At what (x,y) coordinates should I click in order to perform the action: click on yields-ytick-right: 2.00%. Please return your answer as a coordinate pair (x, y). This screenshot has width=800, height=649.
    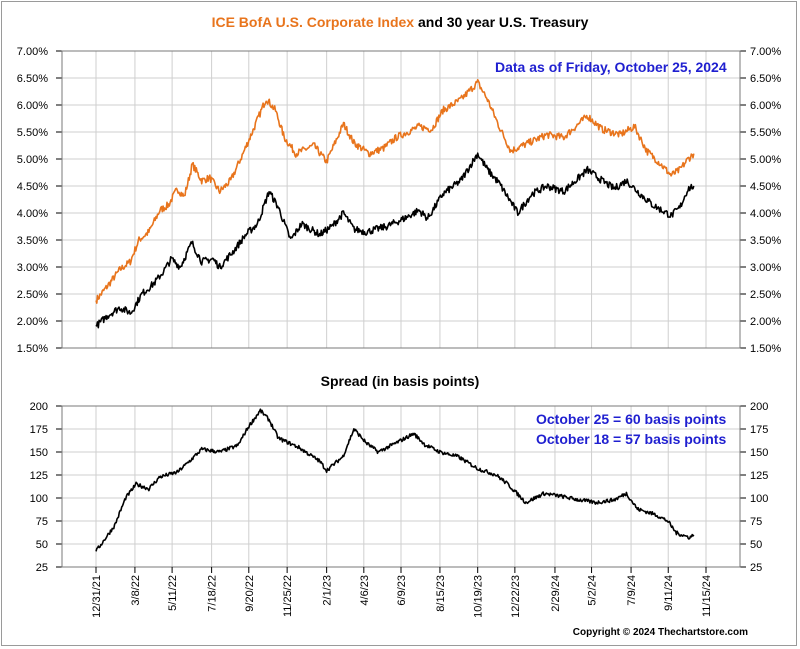
    Looking at the image, I should click on (765, 322).